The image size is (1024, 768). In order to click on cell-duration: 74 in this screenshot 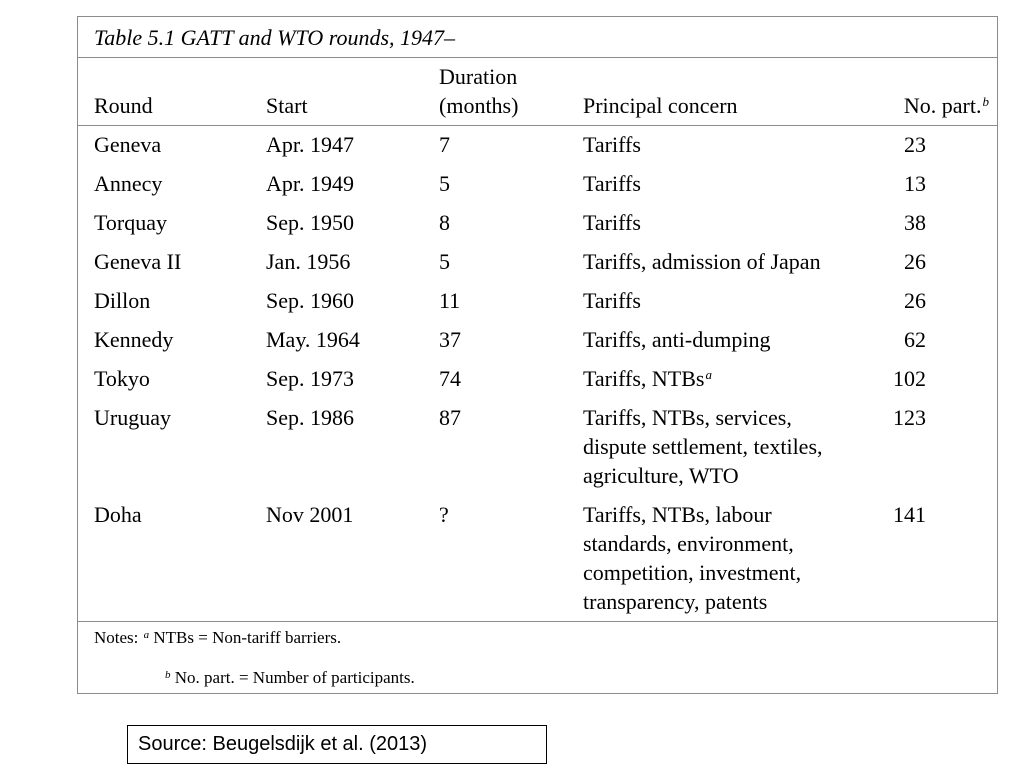, I will do `click(450, 378)`.